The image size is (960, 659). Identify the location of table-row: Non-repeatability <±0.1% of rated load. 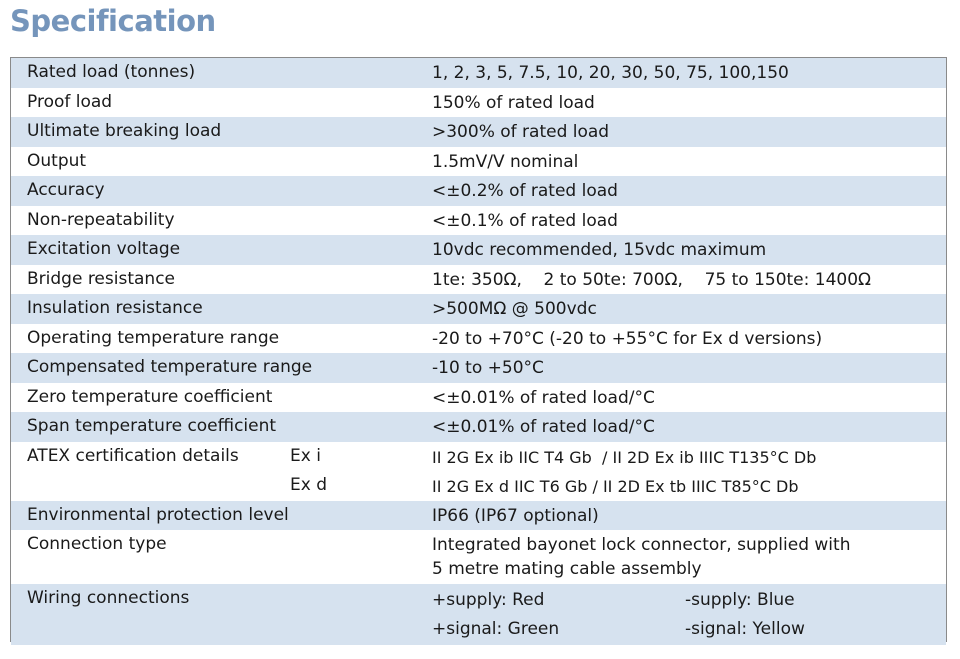
(478, 221).